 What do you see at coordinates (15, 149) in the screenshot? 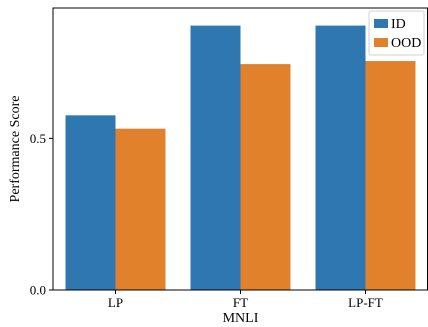
I see `y-axis-label: Performance Score` at bounding box center [15, 149].